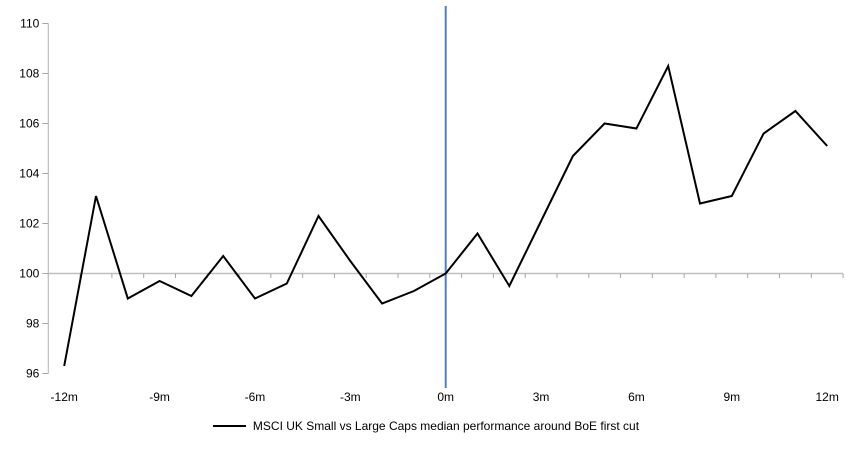 The width and height of the screenshot is (852, 450). Describe the element at coordinates (255, 397) in the screenshot. I see `x-axis-label: -6m` at that location.